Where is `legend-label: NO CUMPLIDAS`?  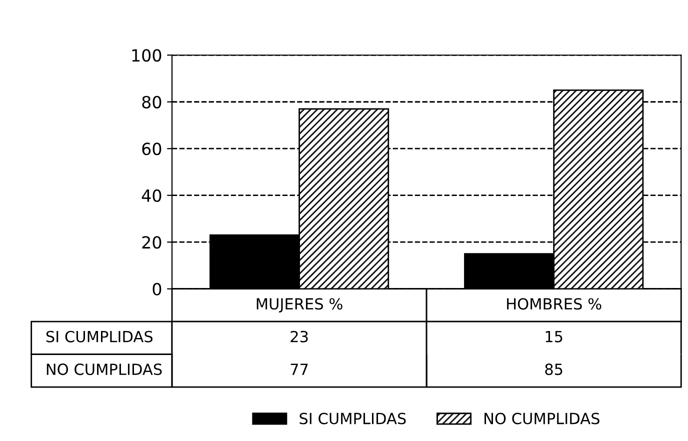
legend-label: NO CUMPLIDAS is located at coordinates (542, 418).